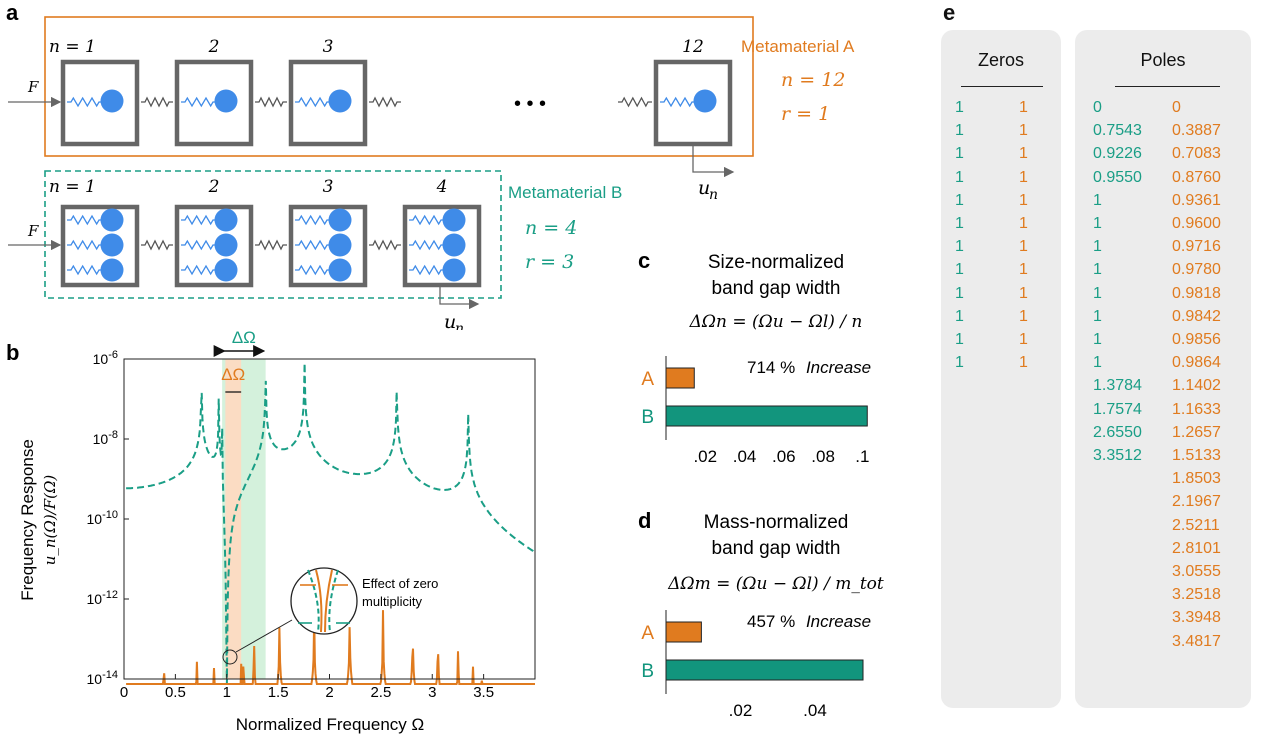 The image size is (1261, 742). Describe the element at coordinates (1196, 270) in the screenshot. I see `pole-value-a: 0.9780` at that location.